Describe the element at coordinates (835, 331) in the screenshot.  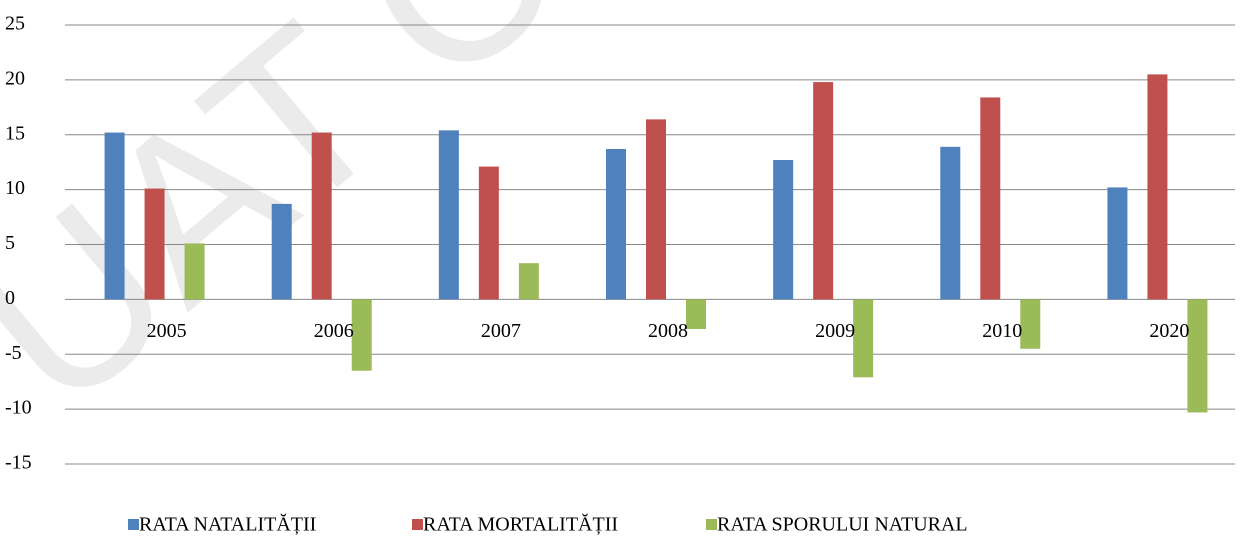
I see `x-tick-label: 2009` at that location.